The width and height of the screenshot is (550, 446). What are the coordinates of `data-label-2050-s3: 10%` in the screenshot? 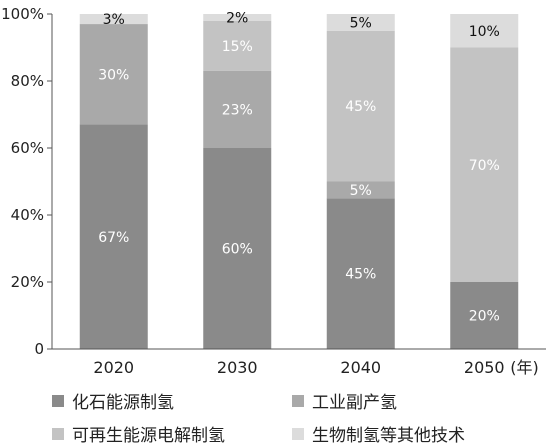 It's located at (484, 32).